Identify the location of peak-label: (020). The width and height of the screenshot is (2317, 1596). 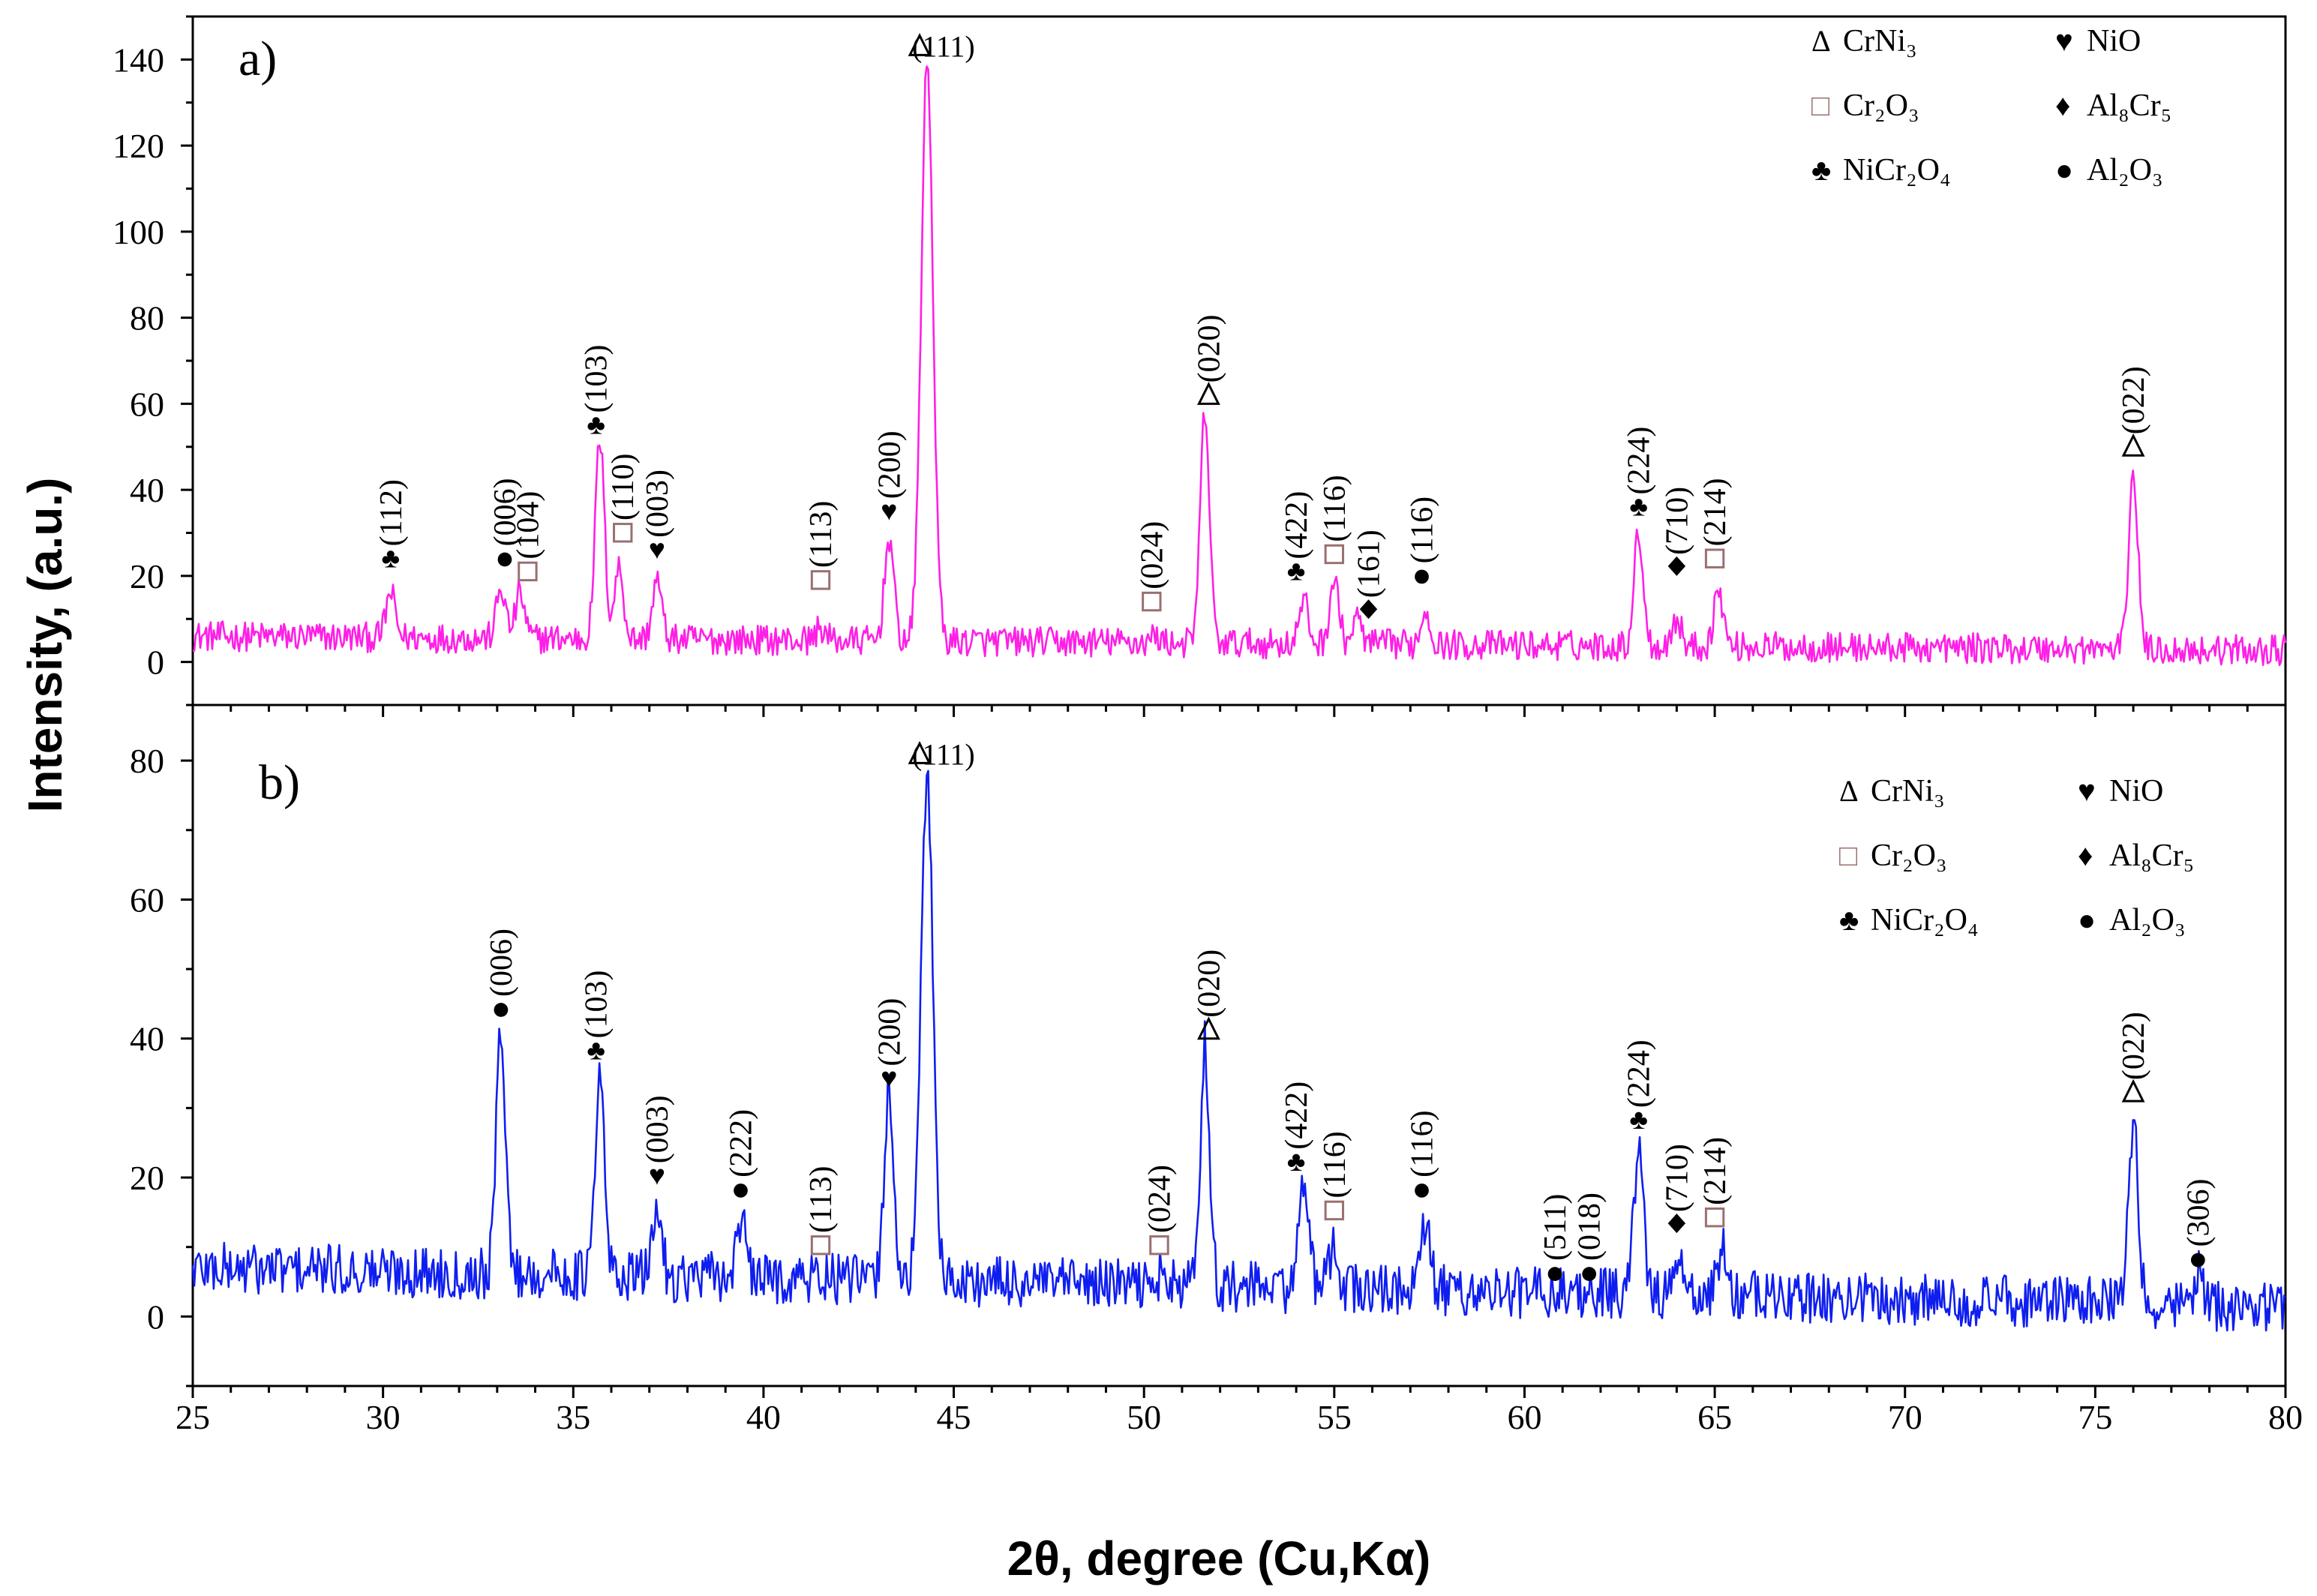
(1209, 348).